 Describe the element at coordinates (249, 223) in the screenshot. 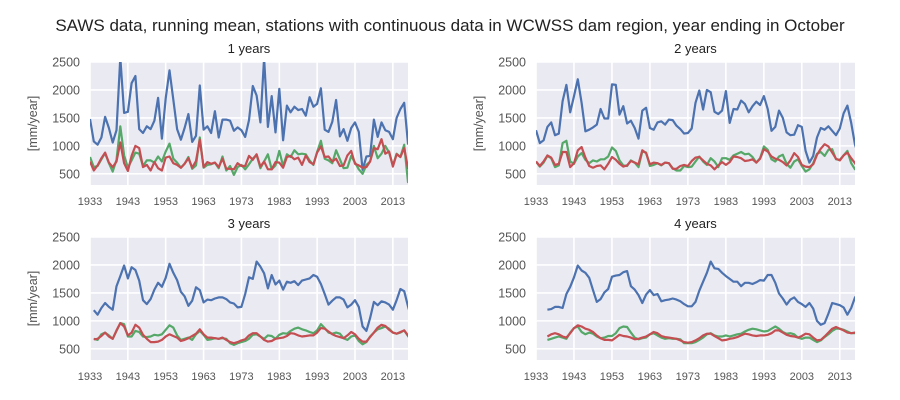

I see `panel-title: 3 years` at that location.